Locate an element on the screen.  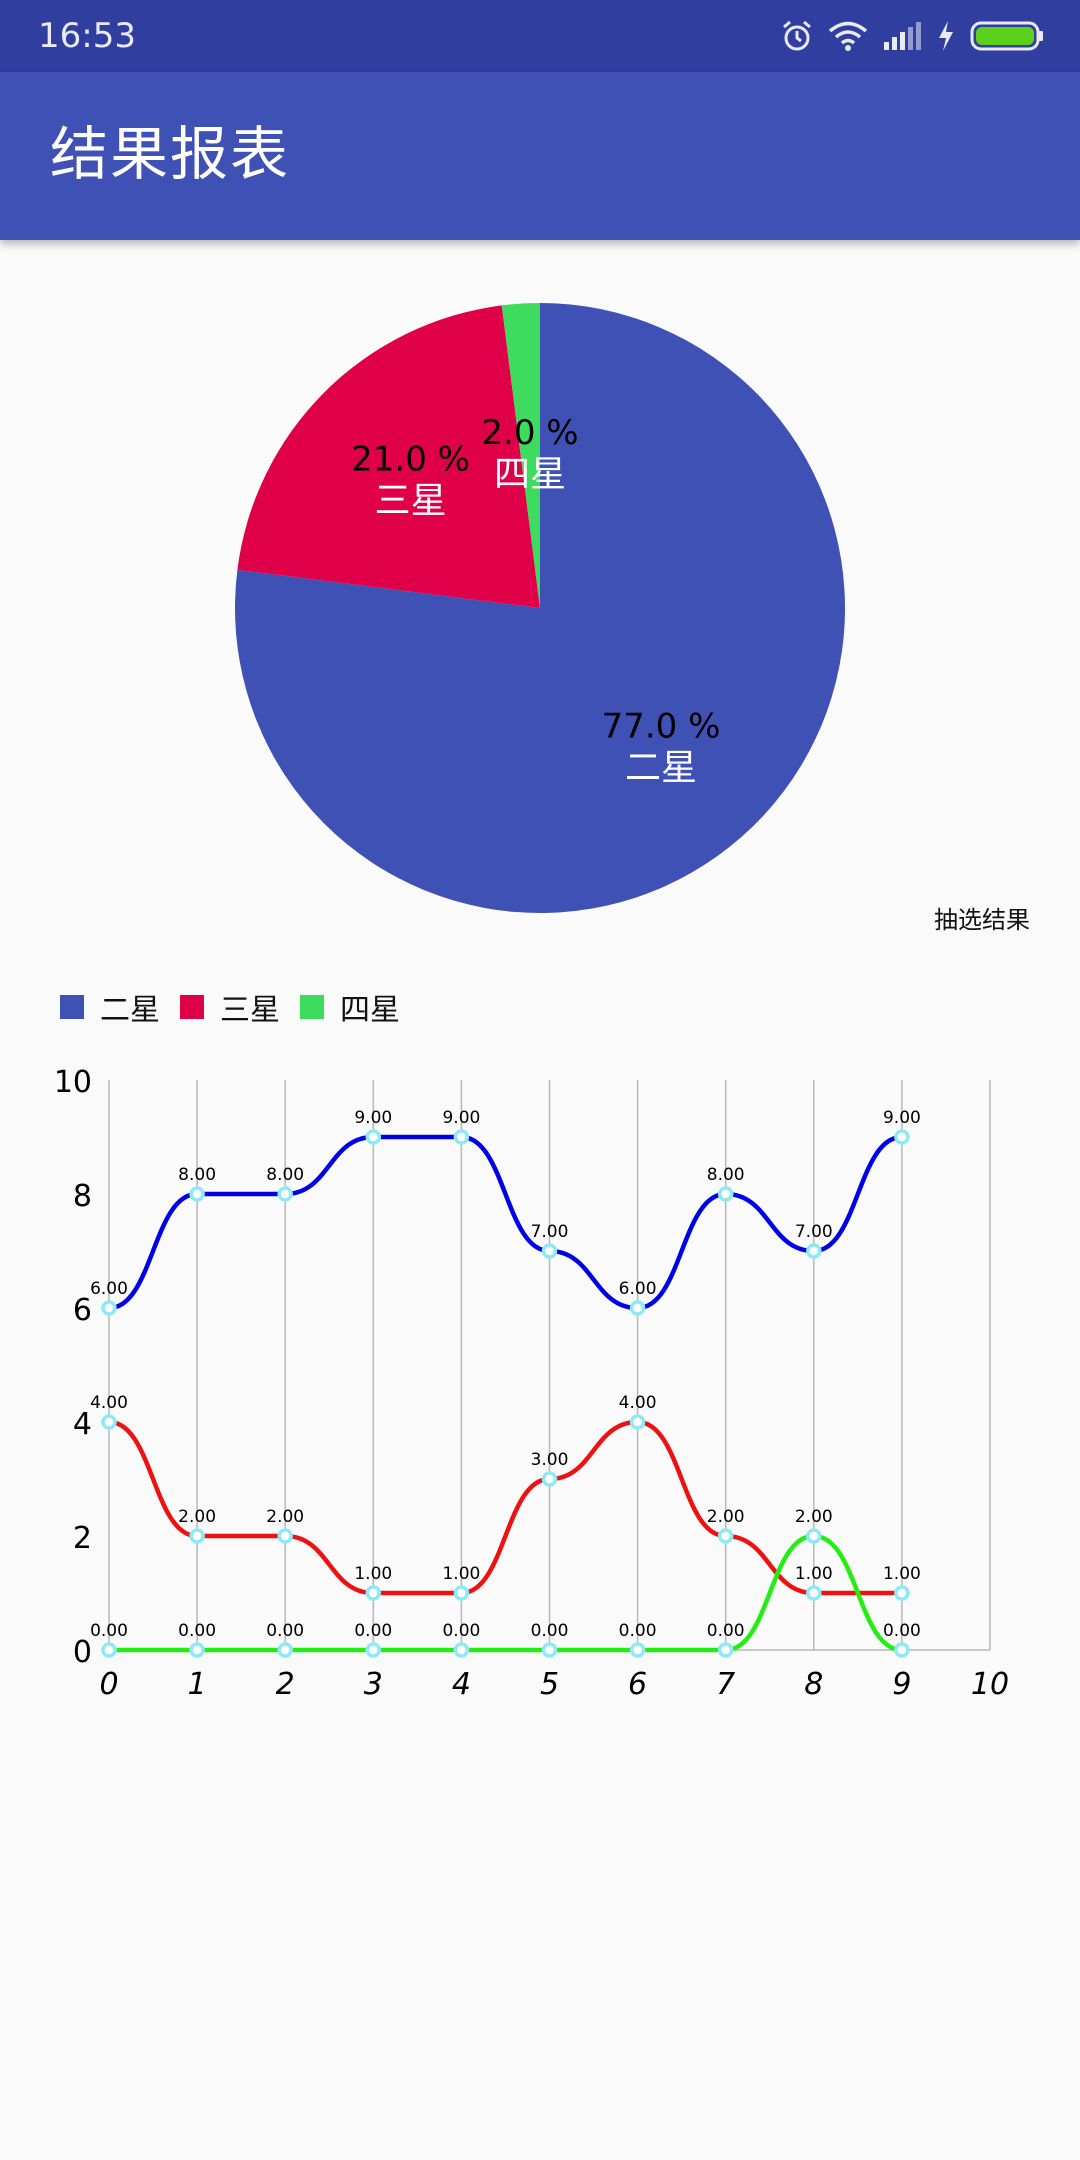
battery-icon is located at coordinates (1006, 36).